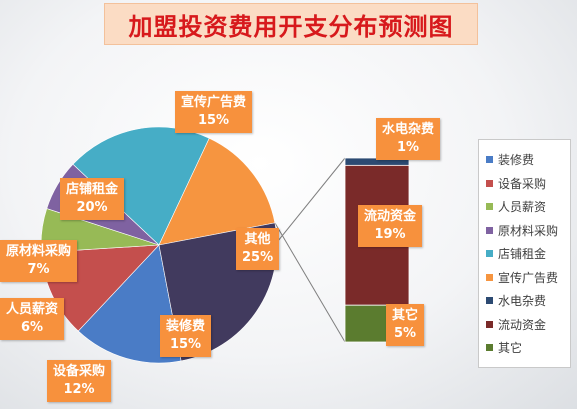 This screenshot has width=577, height=409. What do you see at coordinates (257, 239) in the screenshot?
I see `data-label-name: 其他` at bounding box center [257, 239].